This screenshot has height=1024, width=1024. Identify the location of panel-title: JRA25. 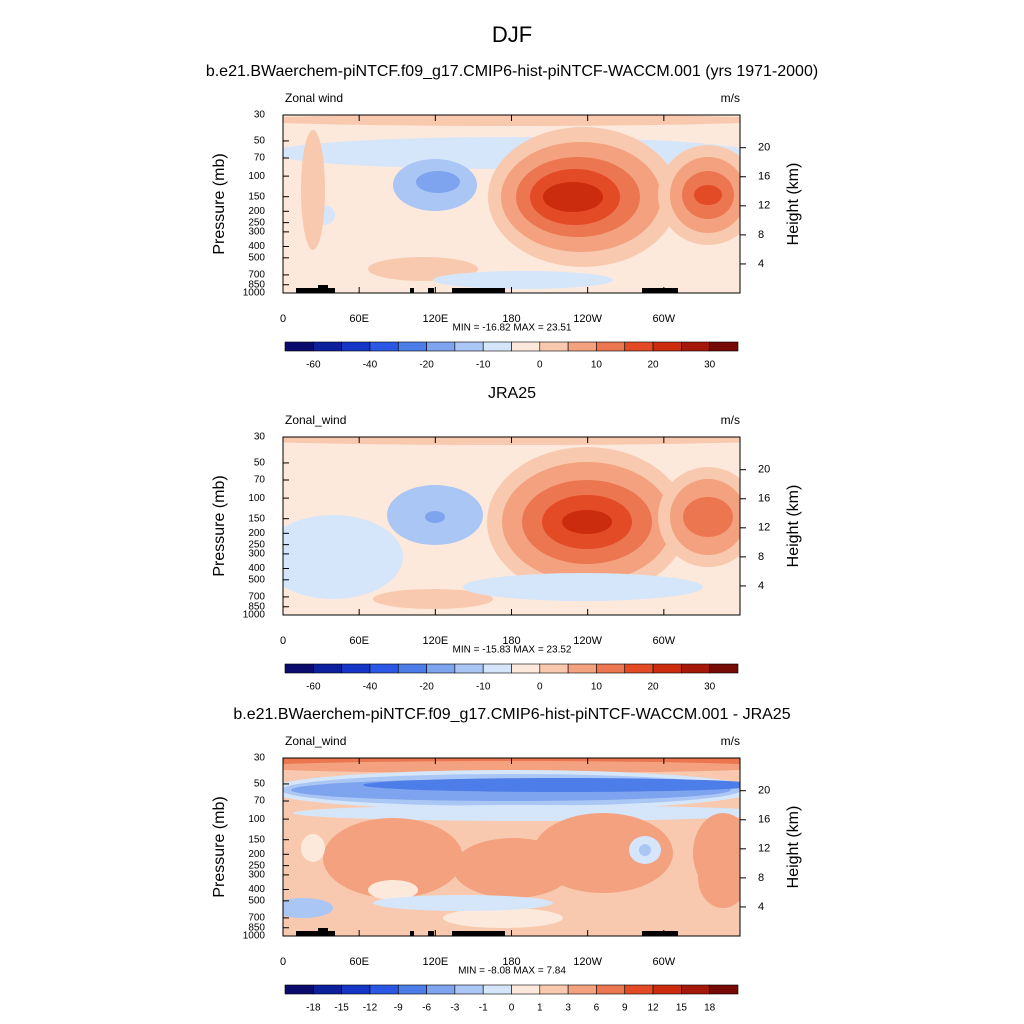
(512, 393).